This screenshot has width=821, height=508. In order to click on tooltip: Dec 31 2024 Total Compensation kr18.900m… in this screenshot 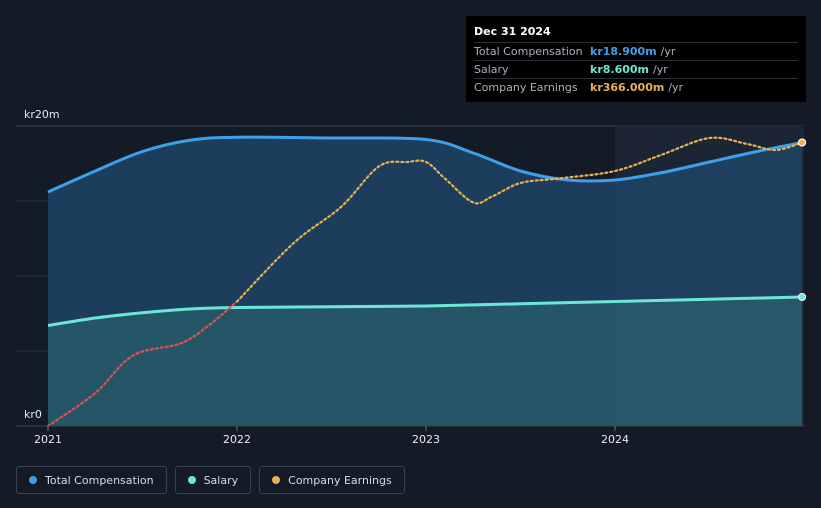, I will do `click(636, 59)`.